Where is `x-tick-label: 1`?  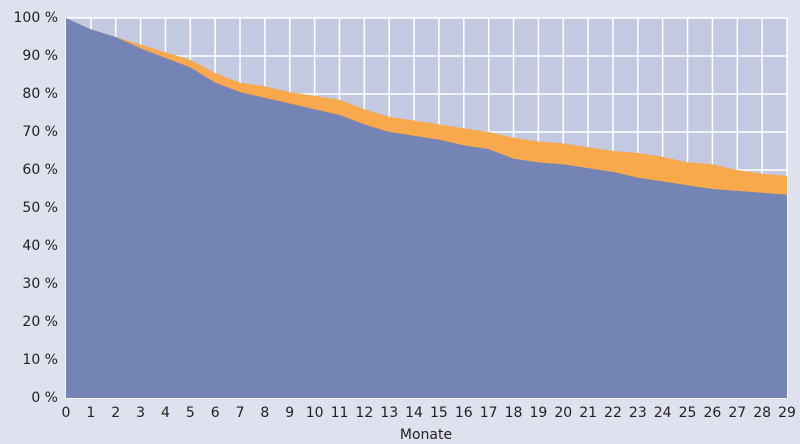
x-tick-label: 1 is located at coordinates (90, 413).